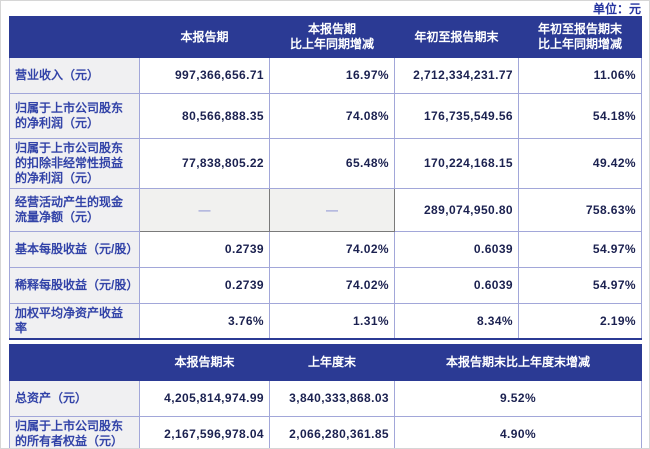 This screenshot has height=449, width=650. Describe the element at coordinates (204, 432) in the screenshot. I see `cell-value: 2,167,596,978.04` at that location.